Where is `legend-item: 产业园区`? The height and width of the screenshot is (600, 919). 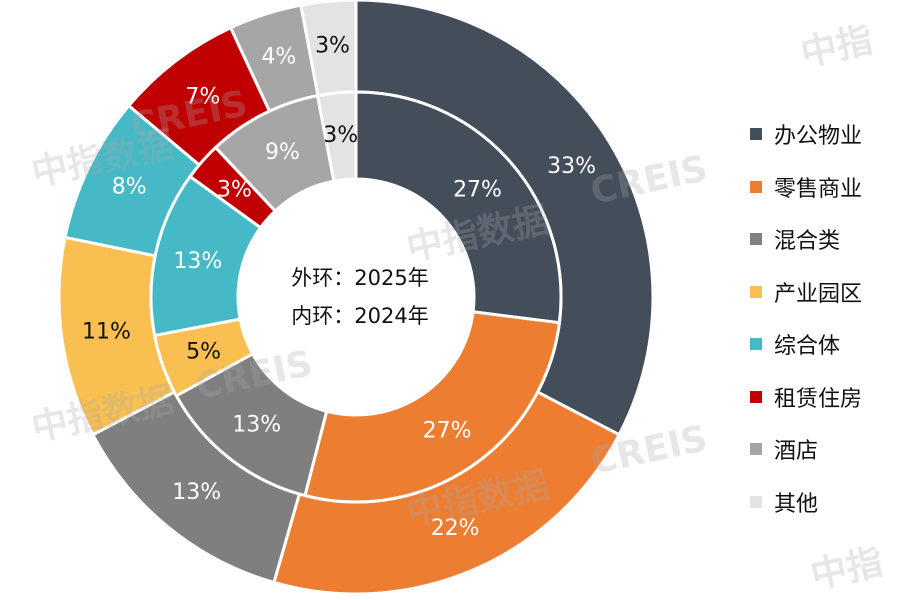 legend-item: 产业园区 is located at coordinates (806, 292).